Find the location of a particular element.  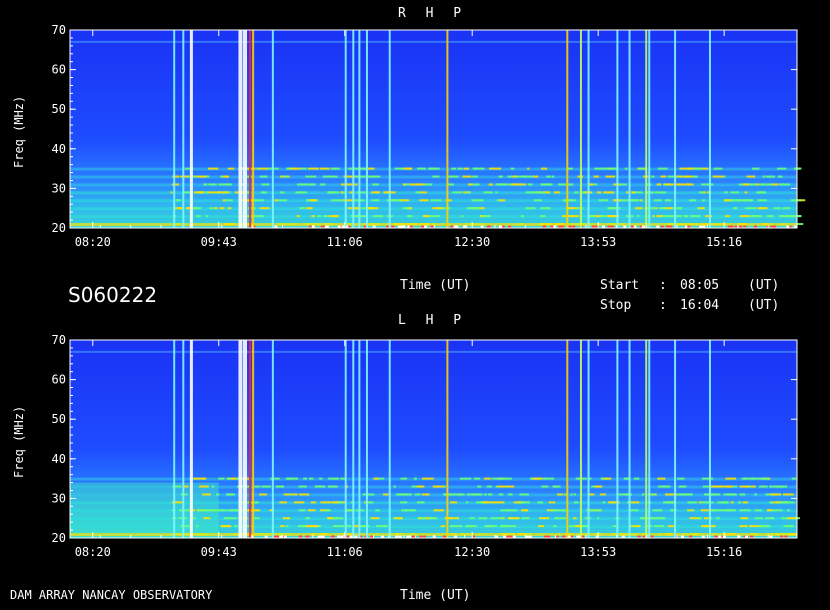

emission-band is located at coordinates (433, 511).